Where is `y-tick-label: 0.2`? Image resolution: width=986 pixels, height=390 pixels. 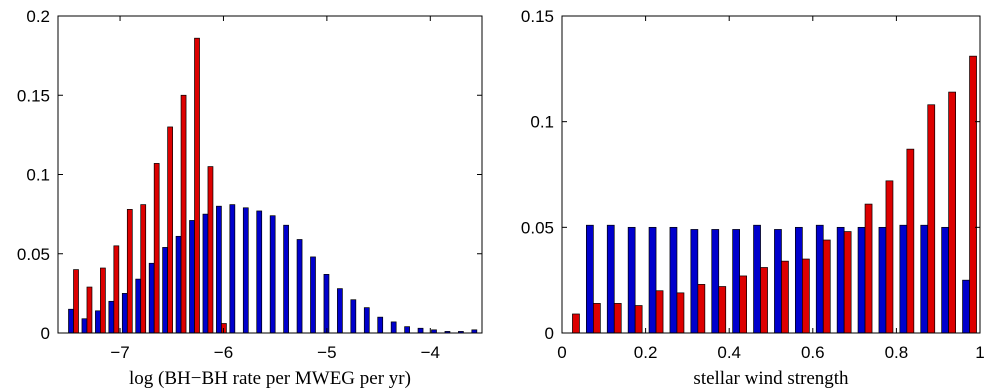 y-tick-label: 0.2 is located at coordinates (38, 16).